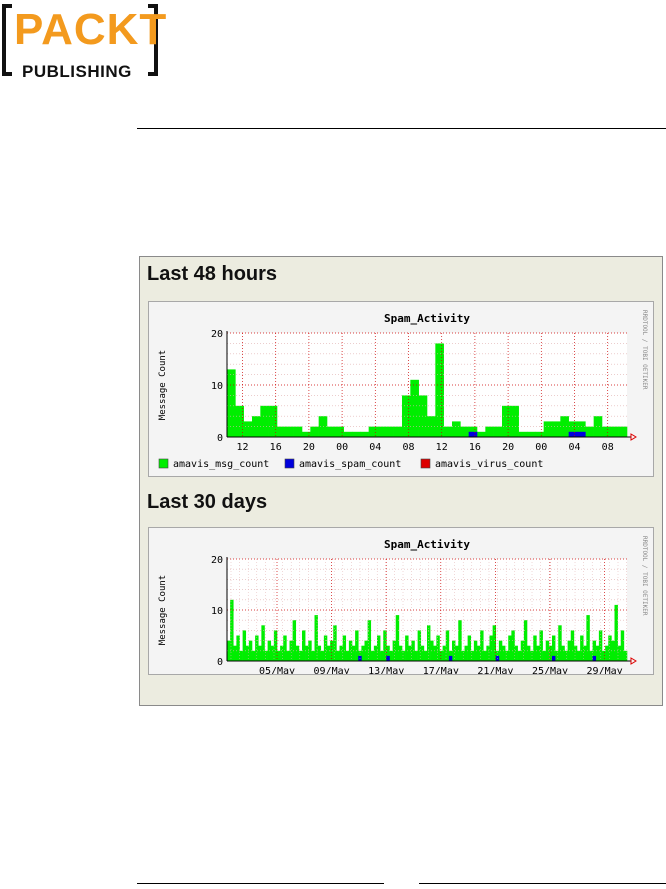 The image size is (666, 889). I want to click on y-axis-label: Message Count, so click(163, 385).